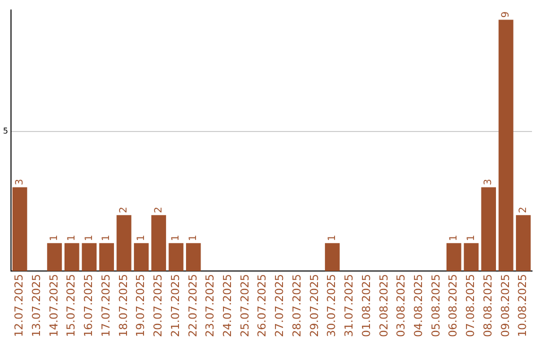 The height and width of the screenshot is (340, 540). Describe the element at coordinates (279, 306) in the screenshot. I see `x-tick-label: 27.07.2025` at that location.